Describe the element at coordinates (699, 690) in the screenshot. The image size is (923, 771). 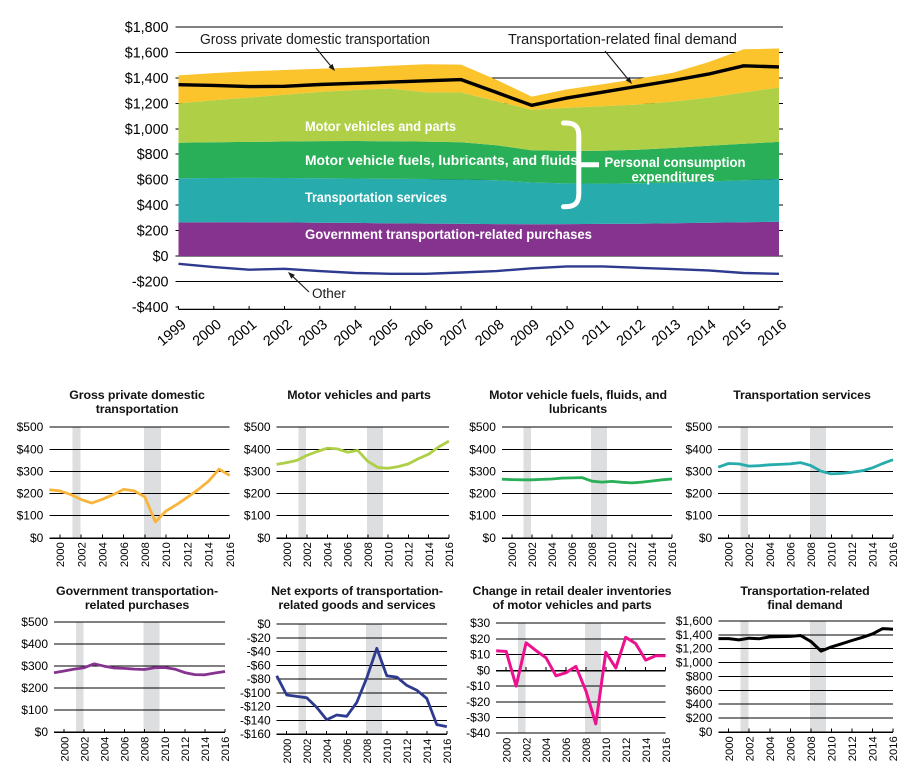
I see `svg-text: $600` at that location.